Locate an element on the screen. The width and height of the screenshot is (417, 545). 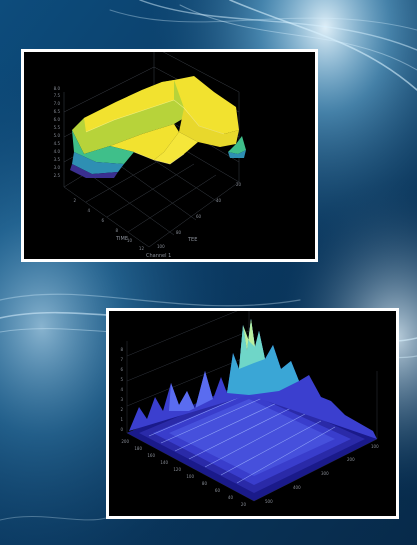
left-axis-tick: 8 is located at coordinates (116, 230).